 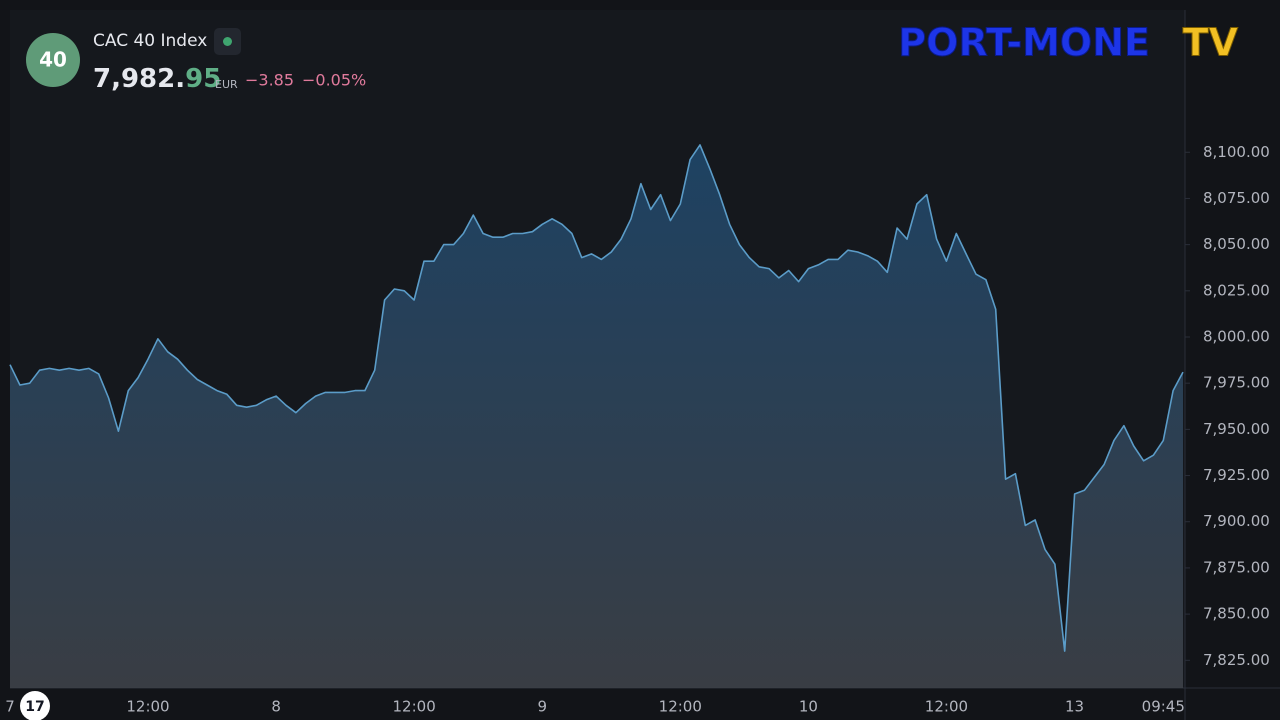 What do you see at coordinates (226, 84) in the screenshot?
I see `currency: EUR` at bounding box center [226, 84].